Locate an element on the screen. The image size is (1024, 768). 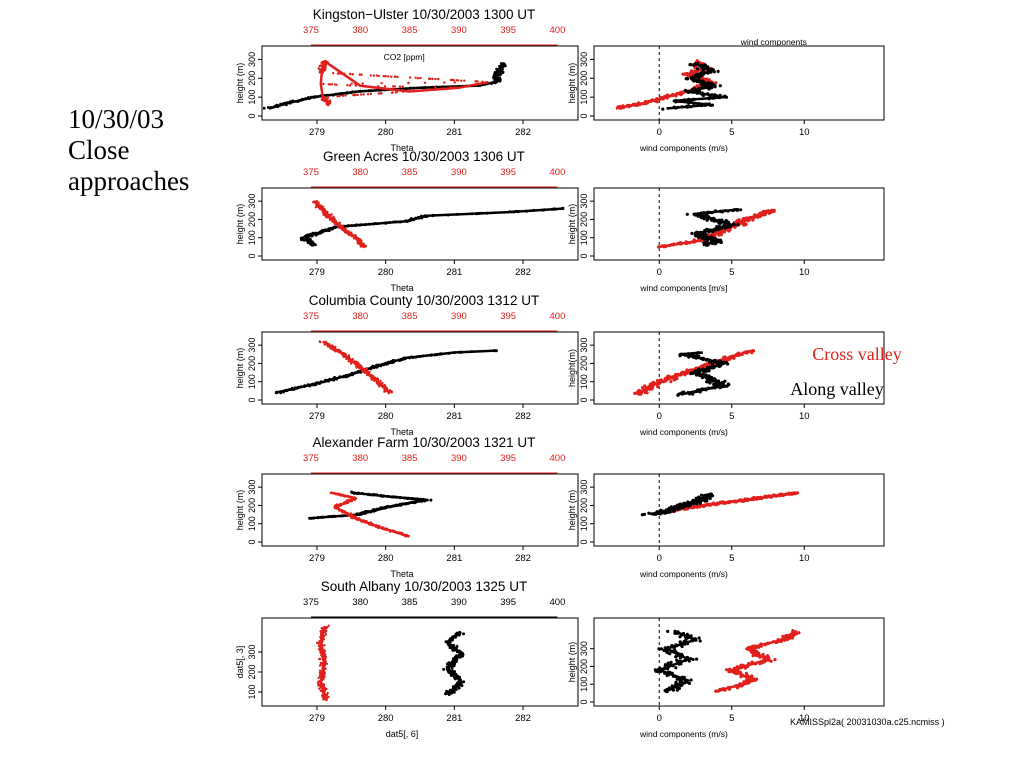
co2-tick-label: 400 is located at coordinates (558, 602).